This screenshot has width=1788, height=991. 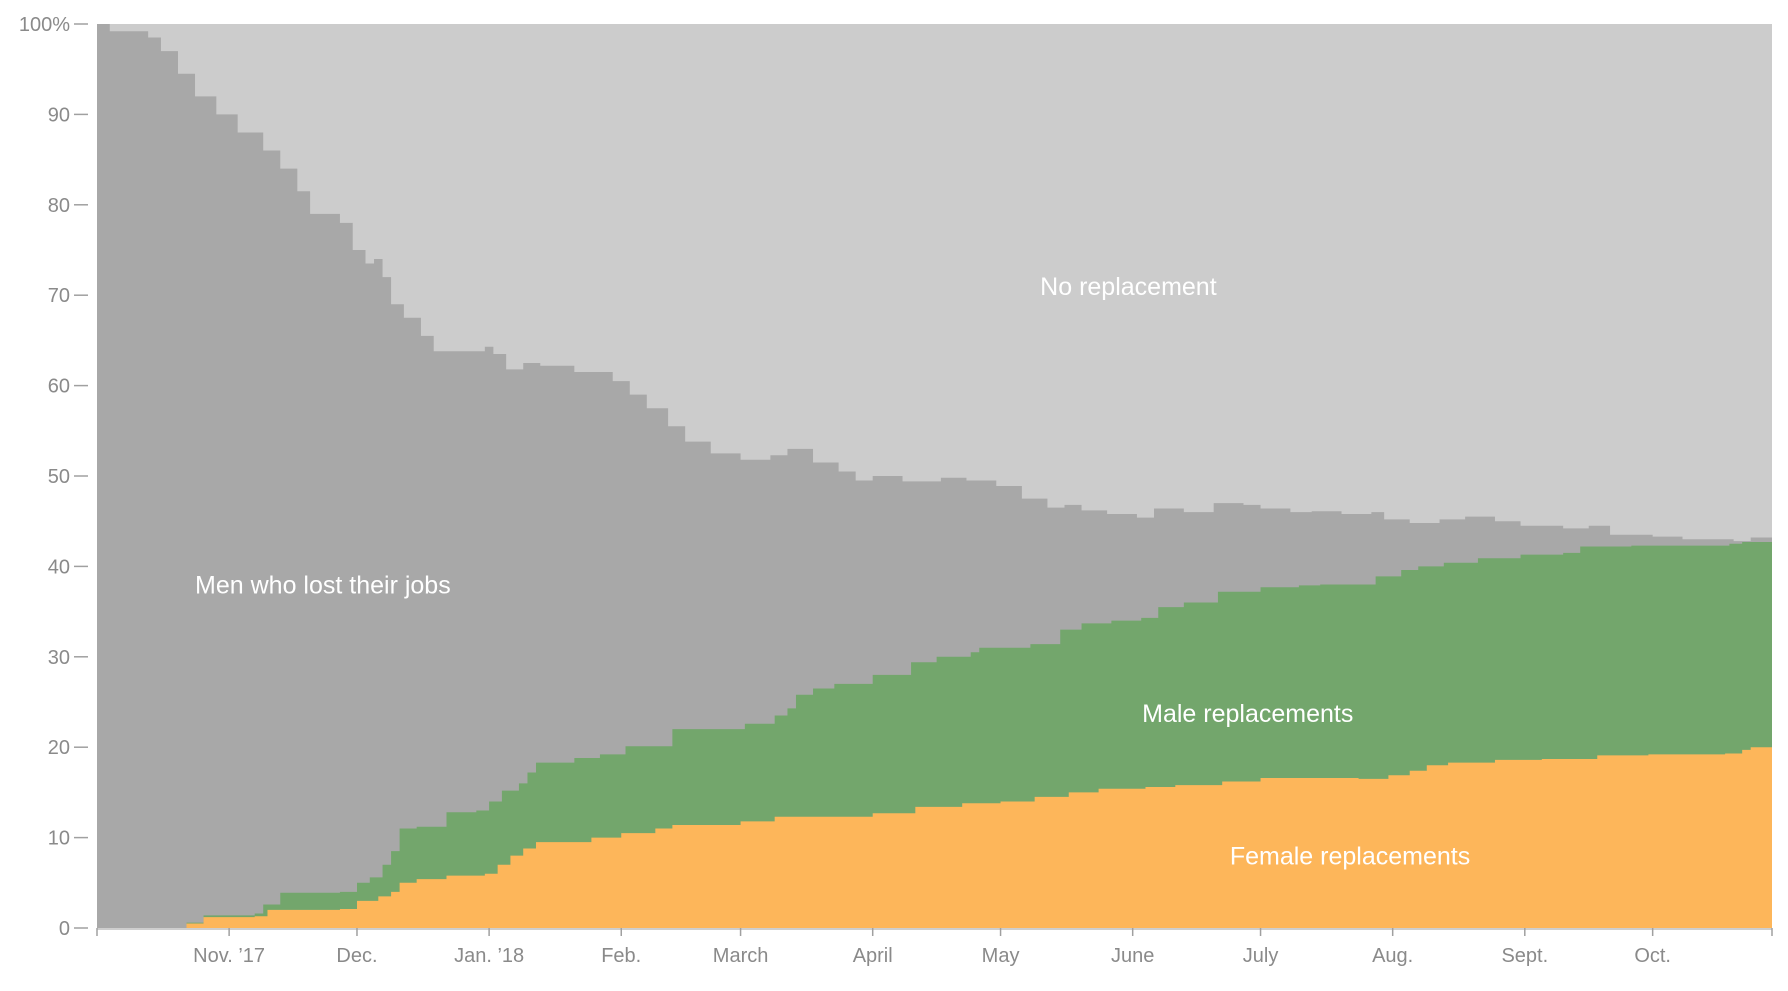 What do you see at coordinates (59, 748) in the screenshot?
I see `y-tick-label: 20` at bounding box center [59, 748].